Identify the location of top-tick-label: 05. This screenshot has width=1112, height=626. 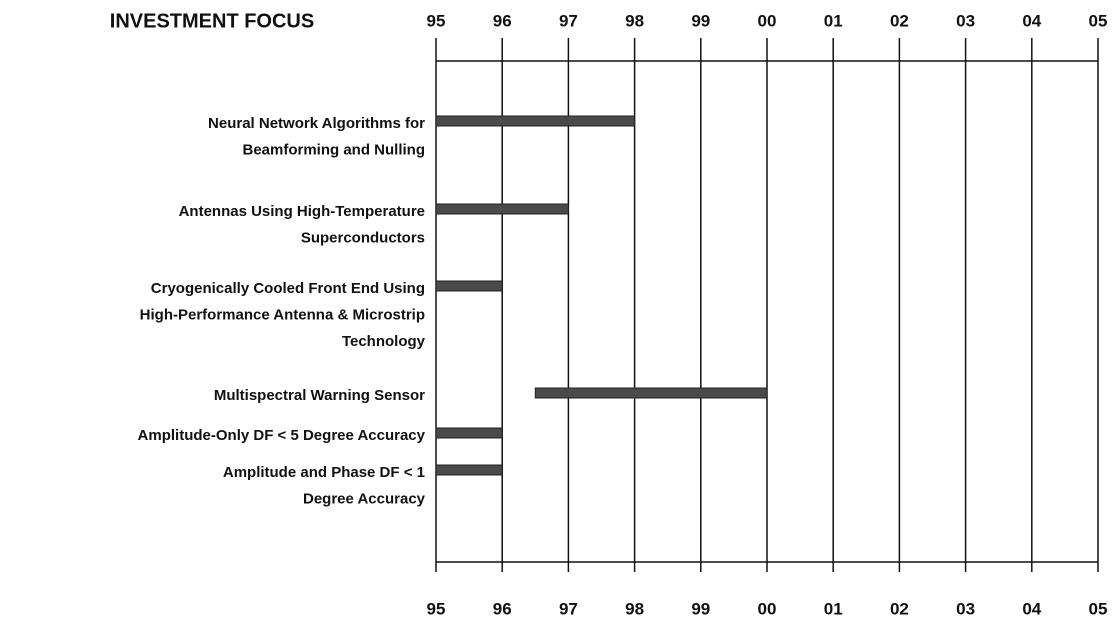
(1098, 20).